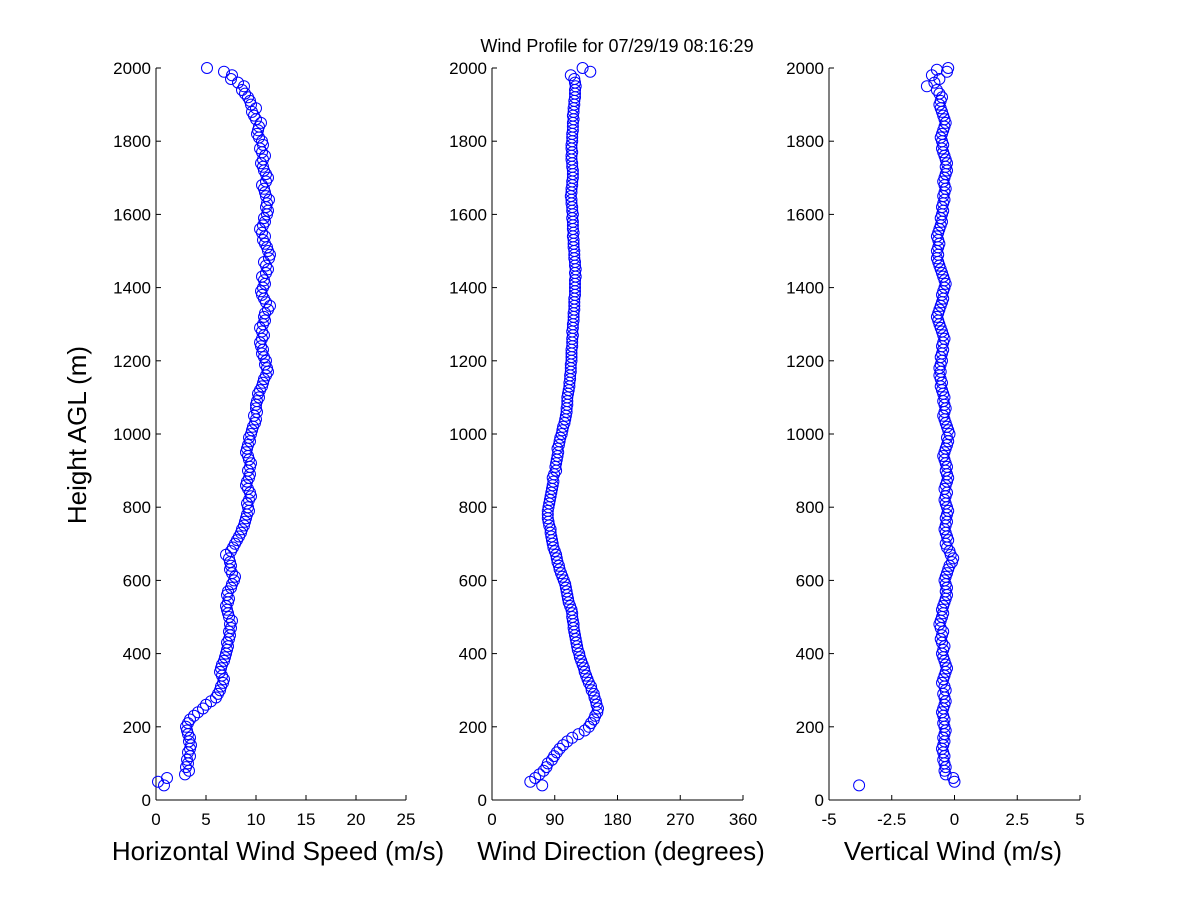  What do you see at coordinates (617, 819) in the screenshot?
I see `x-tick-label: 180` at bounding box center [617, 819].